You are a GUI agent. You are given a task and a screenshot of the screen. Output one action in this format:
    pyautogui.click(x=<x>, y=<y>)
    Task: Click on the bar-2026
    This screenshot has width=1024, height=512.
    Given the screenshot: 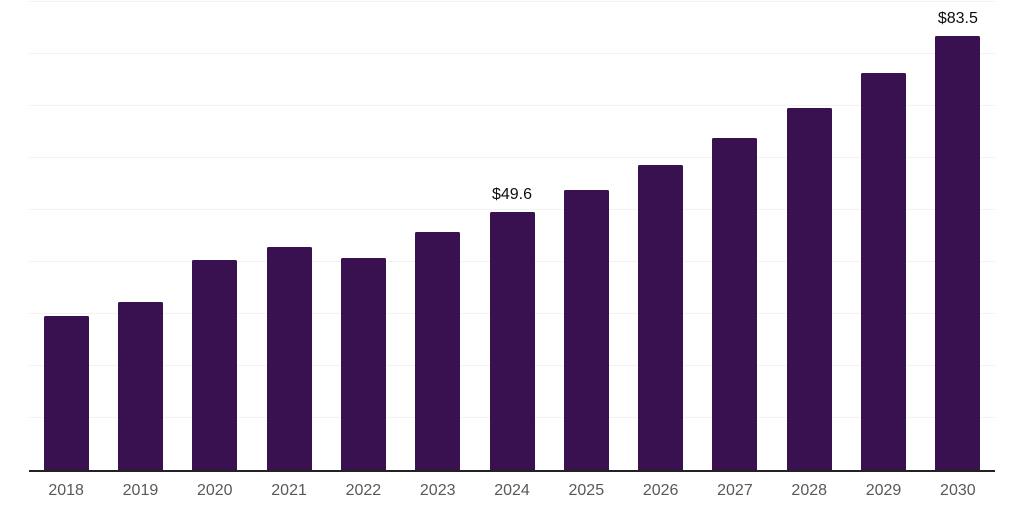 What is the action you would take?
    pyautogui.click(x=661, y=317)
    